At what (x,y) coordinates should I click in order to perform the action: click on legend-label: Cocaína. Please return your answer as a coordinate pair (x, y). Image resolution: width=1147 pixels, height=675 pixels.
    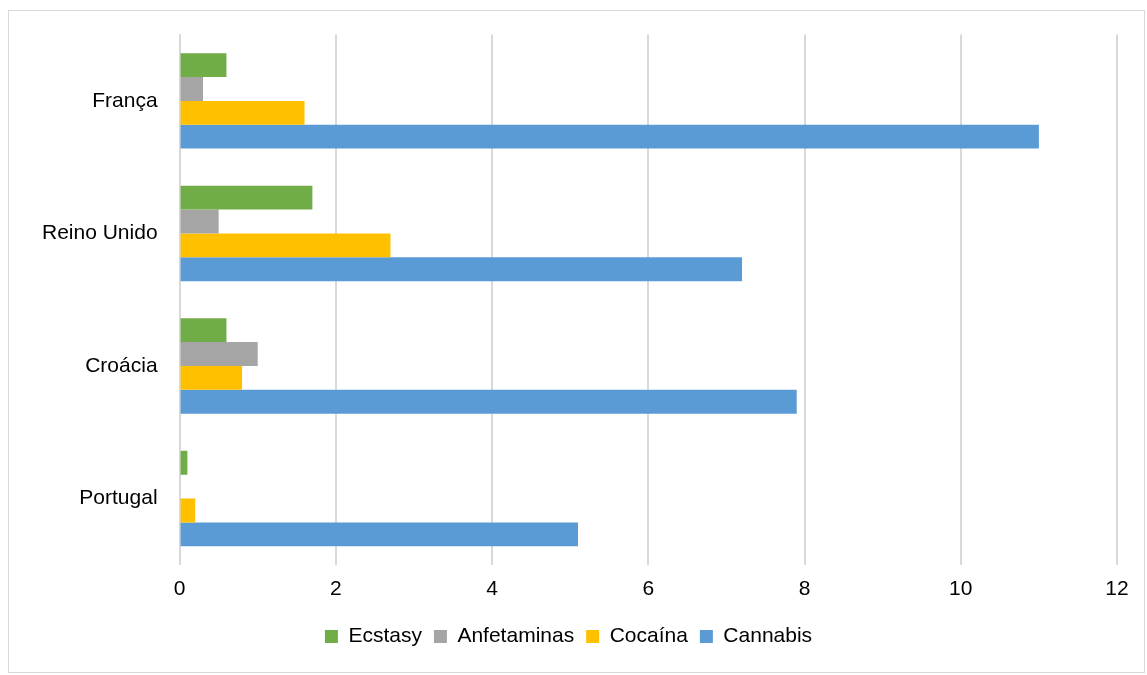
    Looking at the image, I should click on (649, 635).